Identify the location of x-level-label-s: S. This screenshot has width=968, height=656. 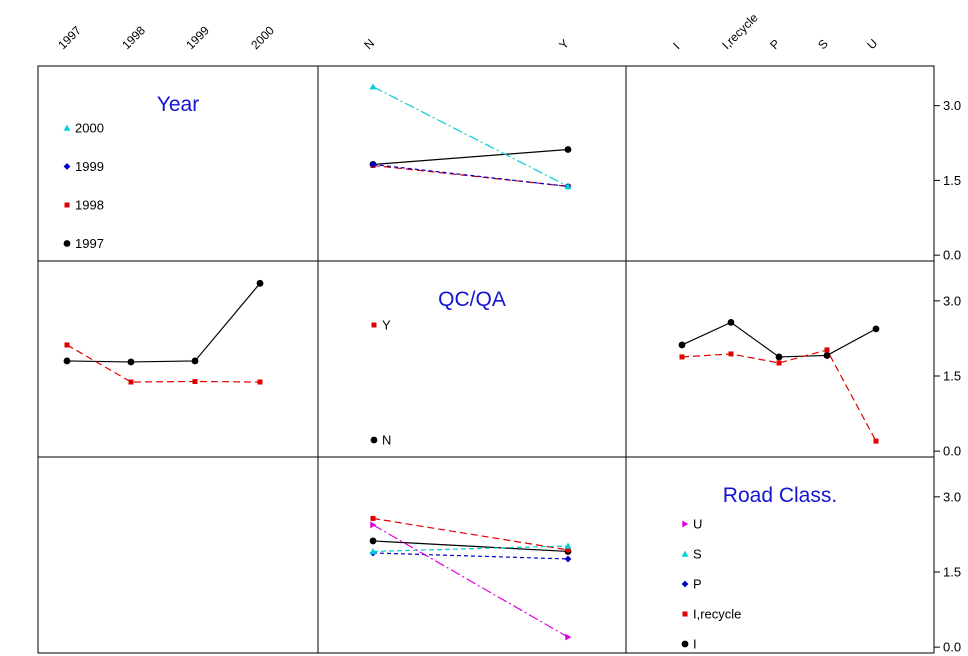
(823, 45).